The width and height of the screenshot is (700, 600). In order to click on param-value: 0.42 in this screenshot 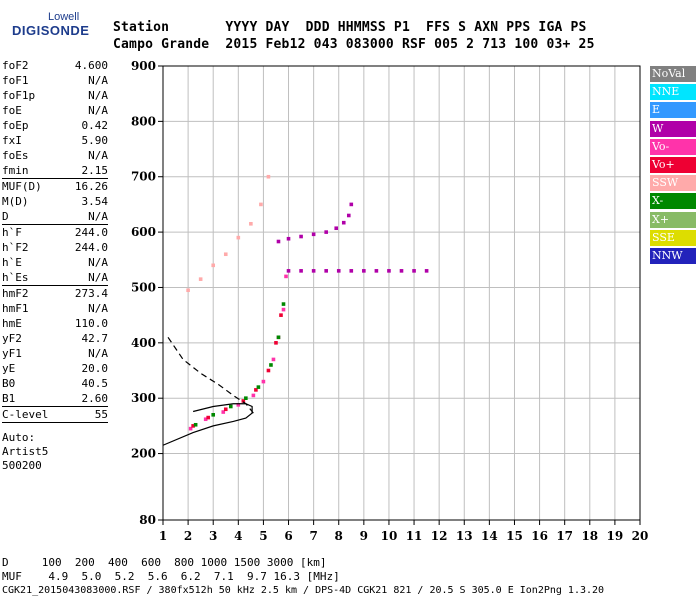, I will do `click(95, 125)`.